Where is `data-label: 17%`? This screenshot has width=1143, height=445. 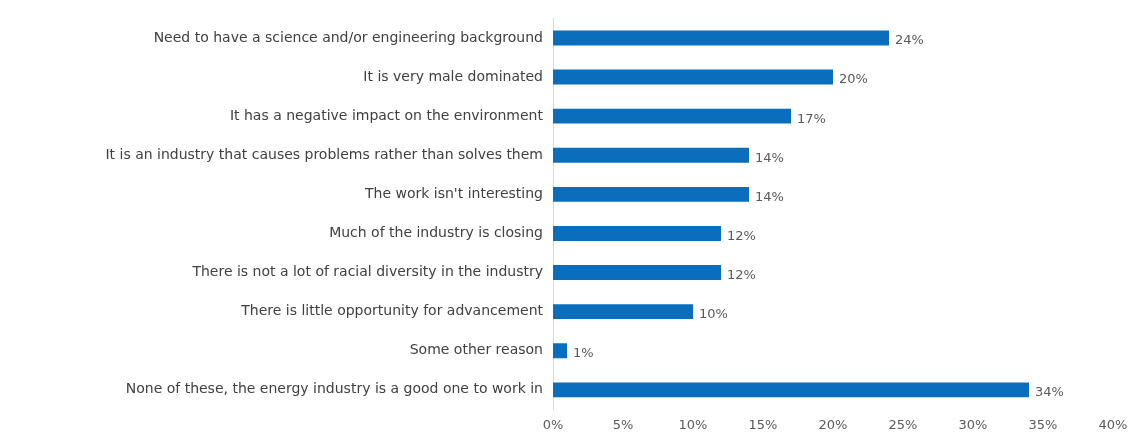
data-label: 17% is located at coordinates (811, 118).